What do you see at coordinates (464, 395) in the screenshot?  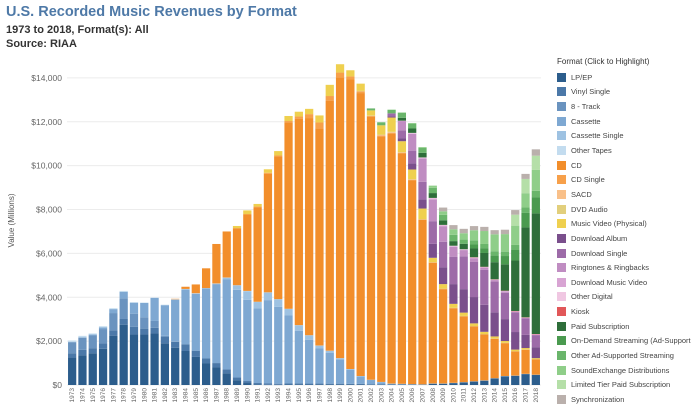 I see `x-tick-label: 2011` at bounding box center [464, 395].